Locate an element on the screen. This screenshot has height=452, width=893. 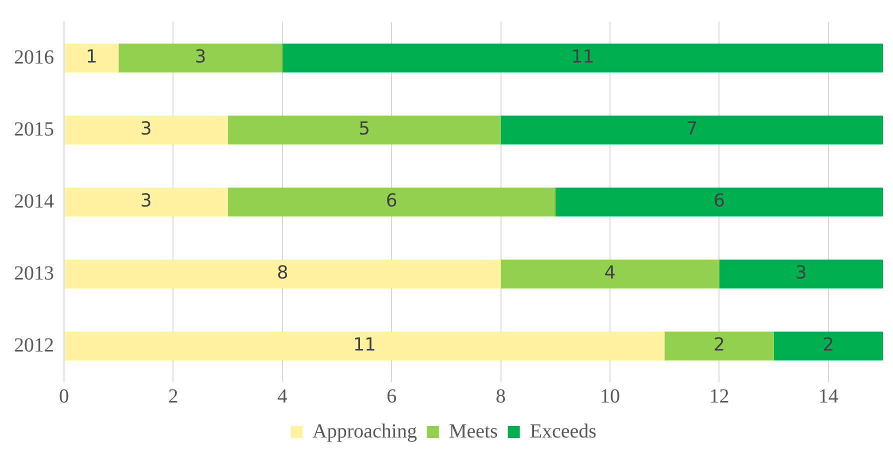
x-tick-label: 10 is located at coordinates (610, 396).